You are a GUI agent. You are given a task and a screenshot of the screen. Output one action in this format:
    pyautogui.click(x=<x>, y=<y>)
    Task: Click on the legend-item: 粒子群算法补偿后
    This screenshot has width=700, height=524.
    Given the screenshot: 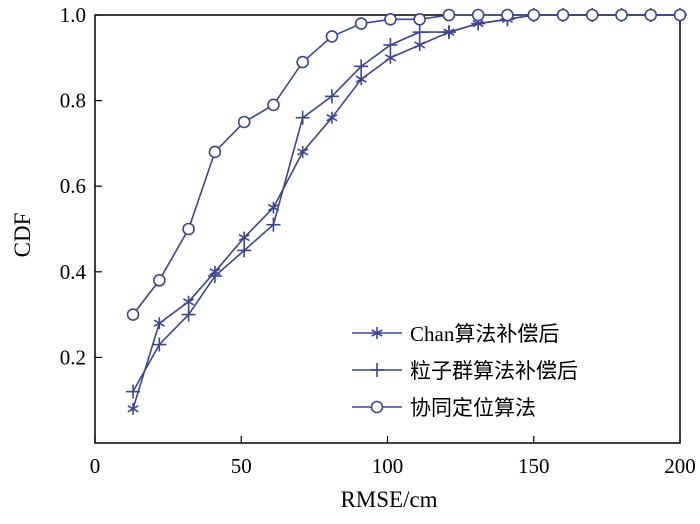 What is the action you would take?
    pyautogui.click(x=465, y=371)
    